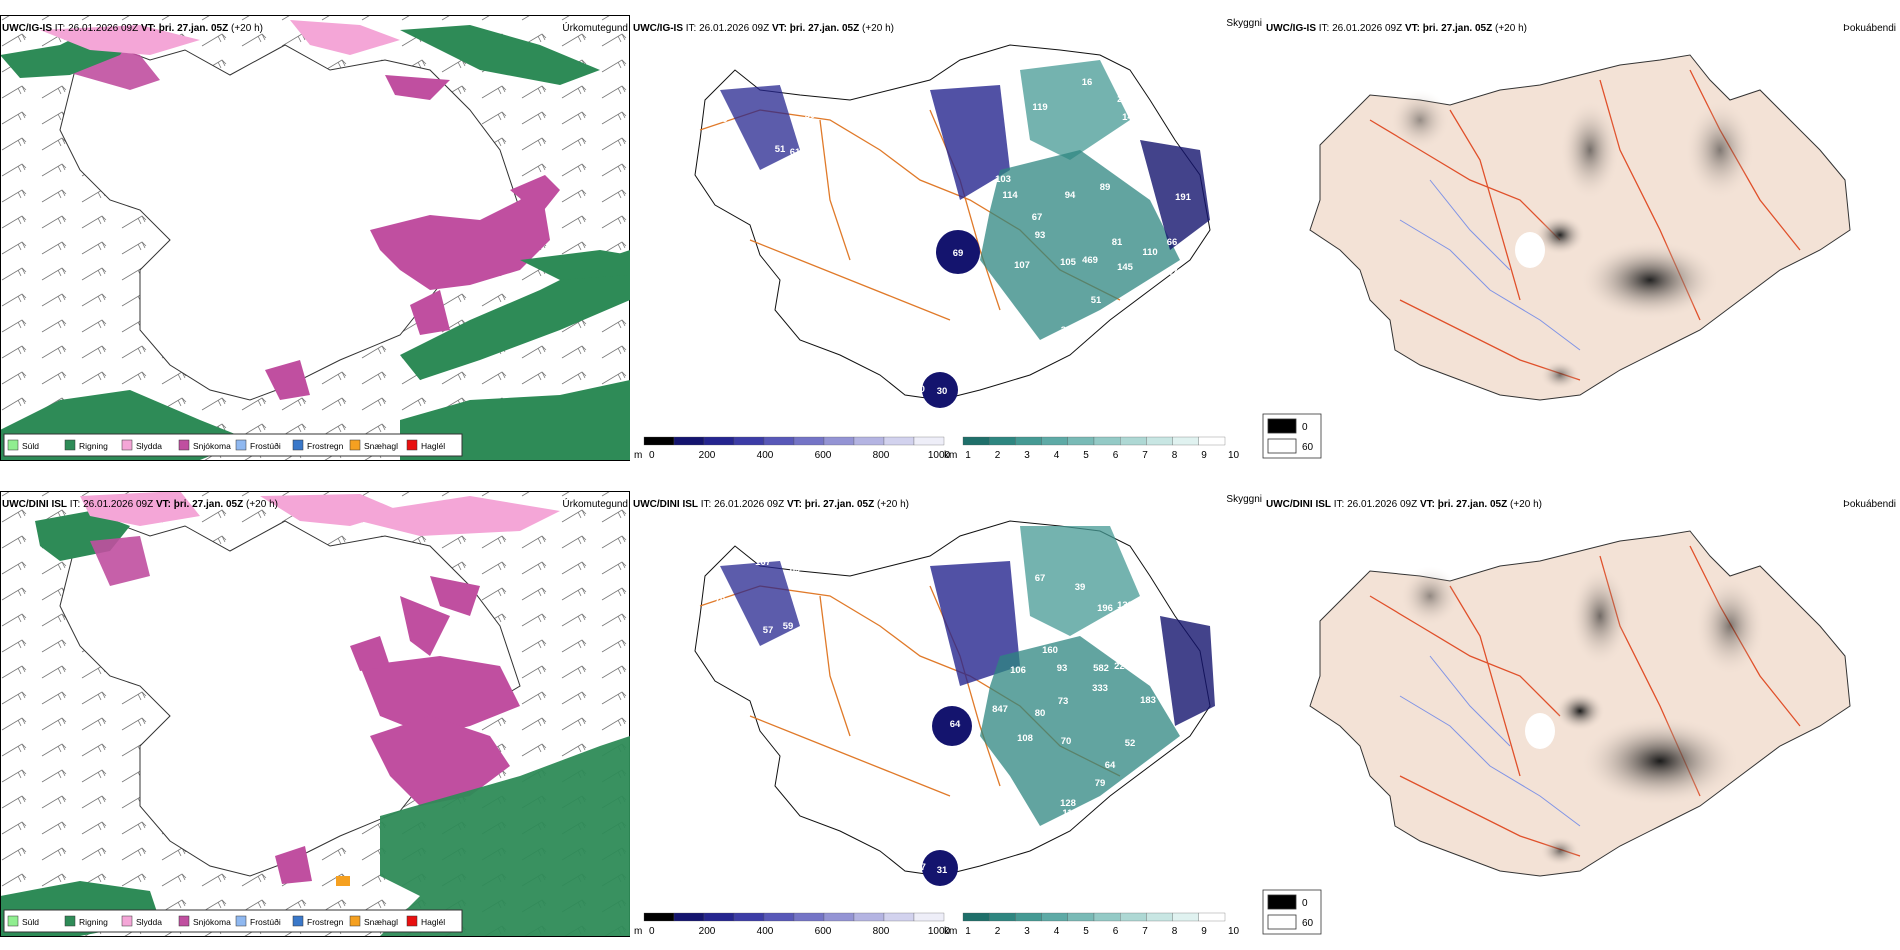  What do you see at coordinates (792, 448) in the screenshot?
I see `colorbar-height-m: m 0 200 400 600 800 1000` at bounding box center [792, 448].